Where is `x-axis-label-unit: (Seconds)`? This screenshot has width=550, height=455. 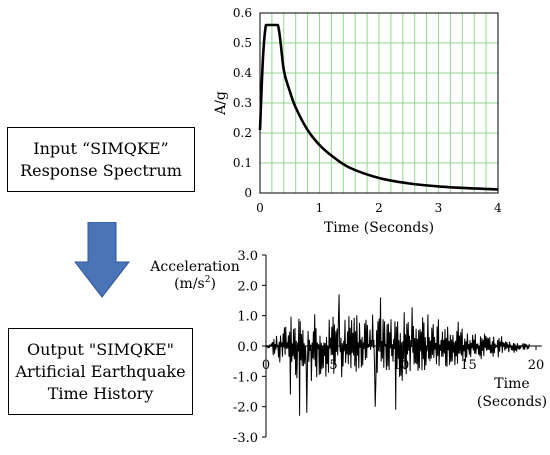 x-axis-label-unit: (Seconds) is located at coordinates (512, 402).